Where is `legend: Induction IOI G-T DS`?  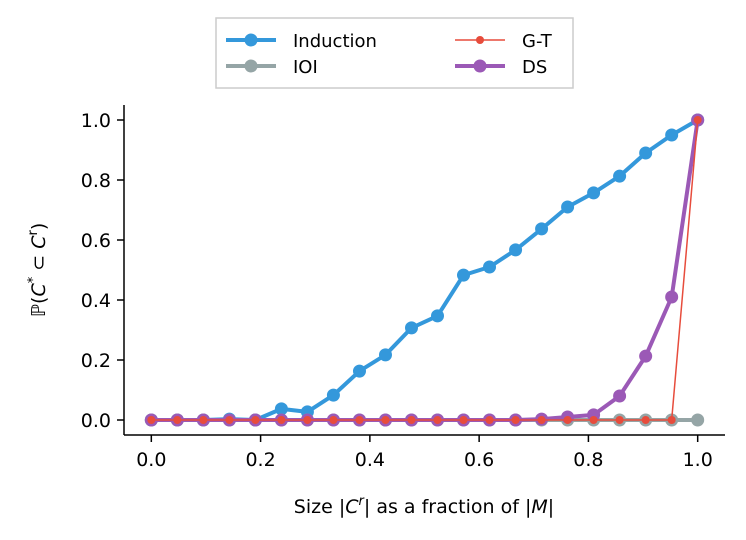 legend: Induction IOI G-T DS is located at coordinates (394, 53).